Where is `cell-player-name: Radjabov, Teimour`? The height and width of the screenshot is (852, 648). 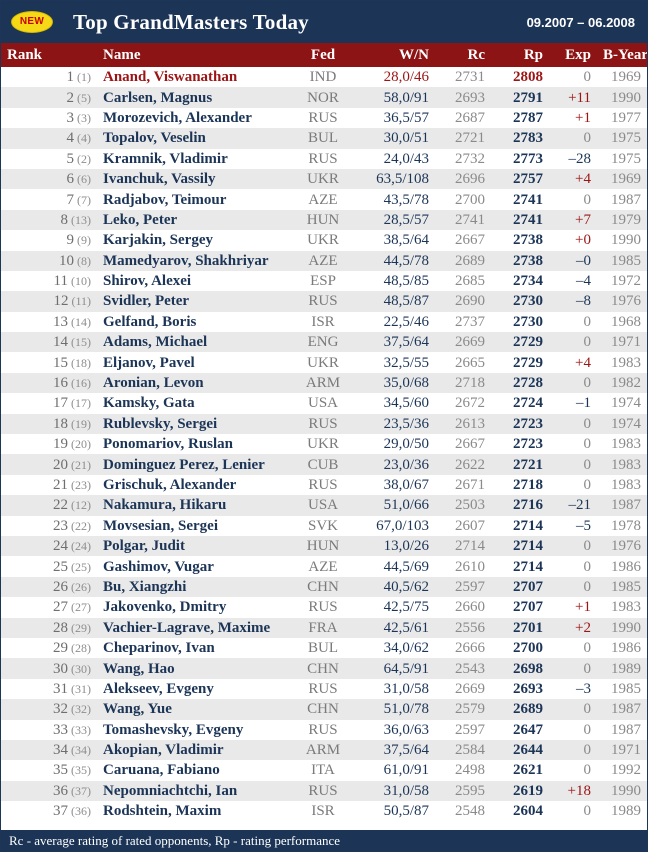
cell-player-name: Radjabov, Teimour is located at coordinates (165, 199).